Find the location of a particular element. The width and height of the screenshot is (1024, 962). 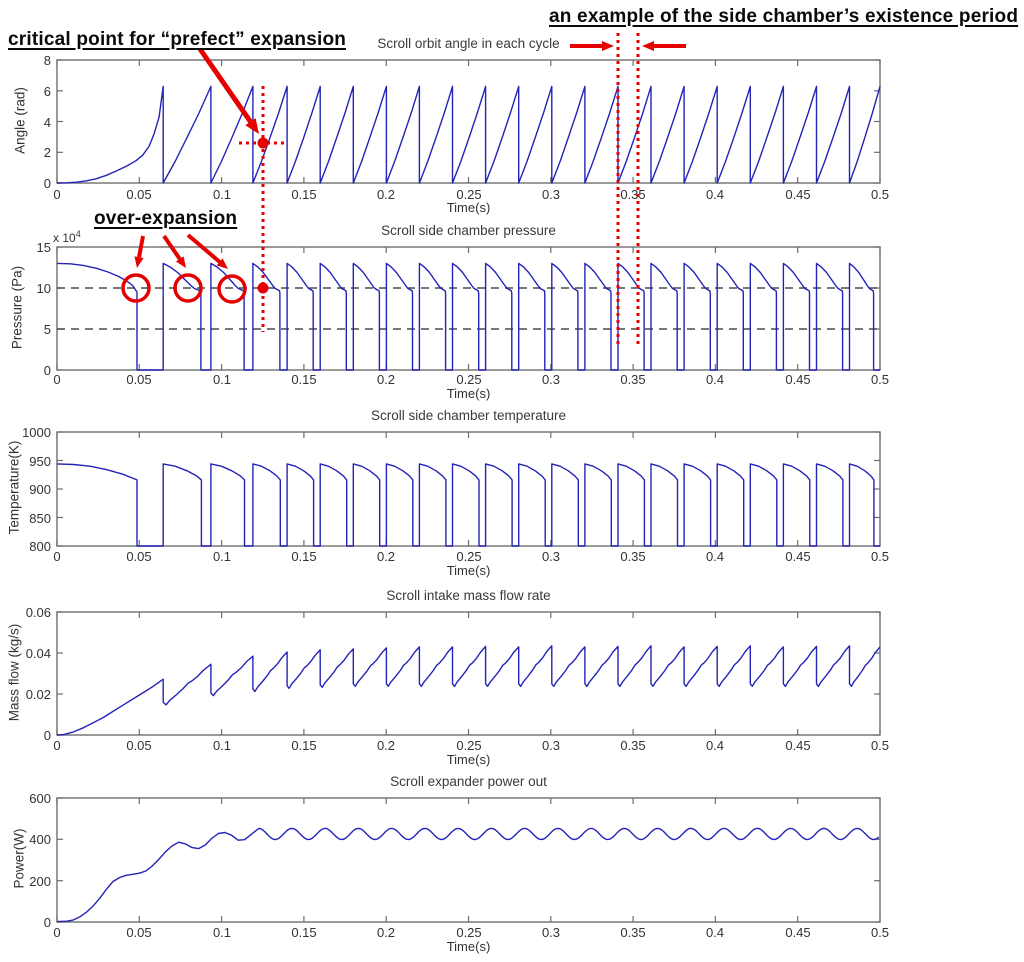

subplot-title: Scroll orbit angle in each cycle is located at coordinates (468, 43).